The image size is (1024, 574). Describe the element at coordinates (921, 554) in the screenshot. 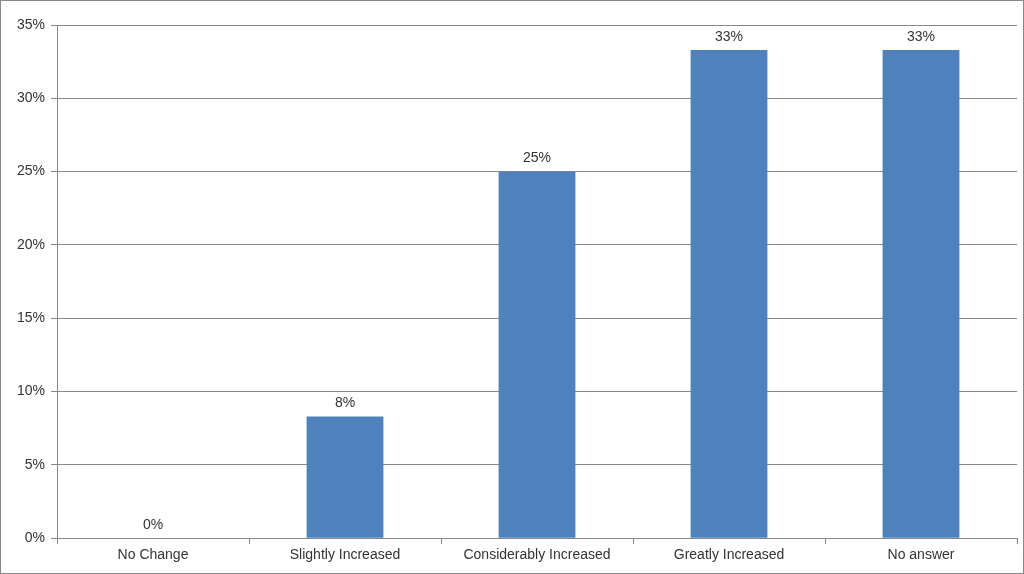

I see `x-tick-label: No answer` at that location.